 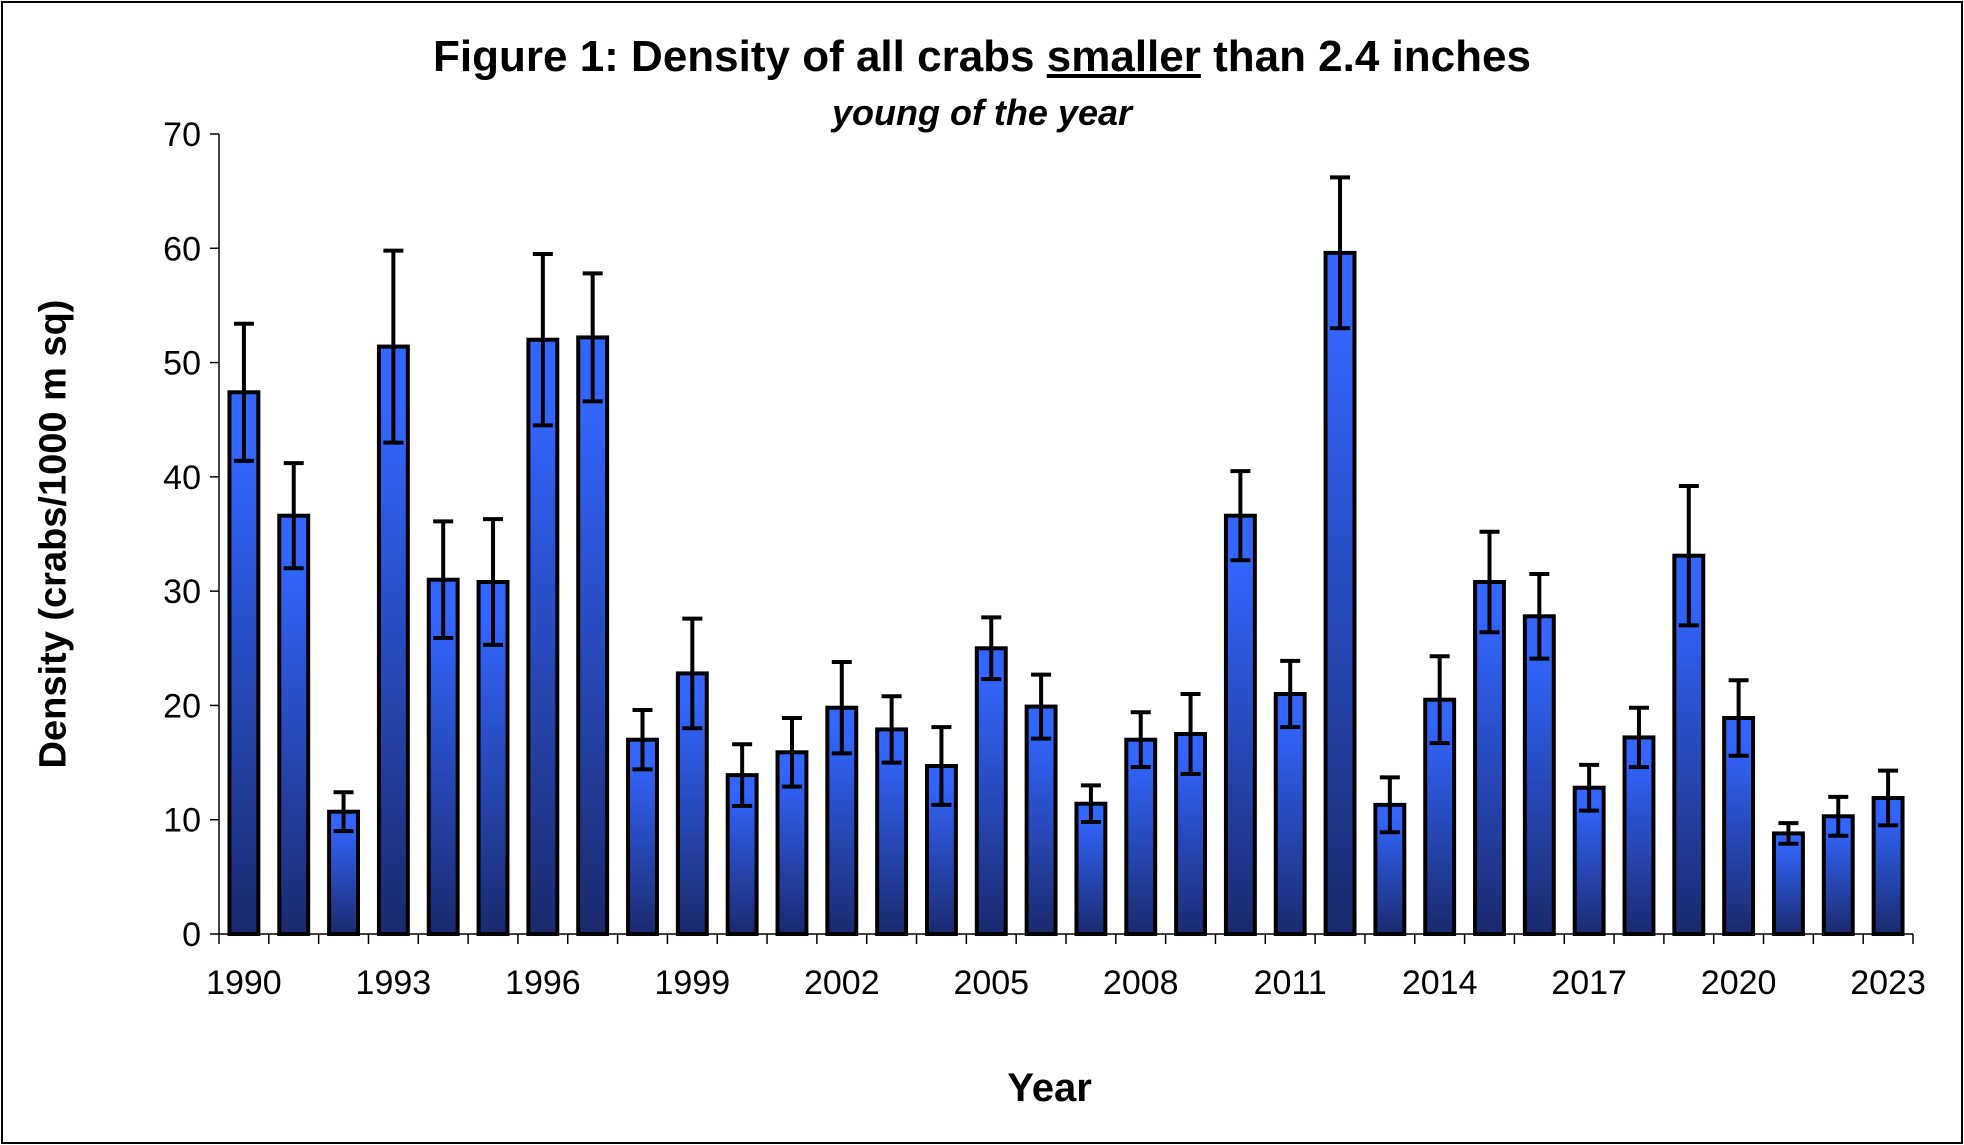 I want to click on x-tick-label: 1990, so click(x=244, y=983).